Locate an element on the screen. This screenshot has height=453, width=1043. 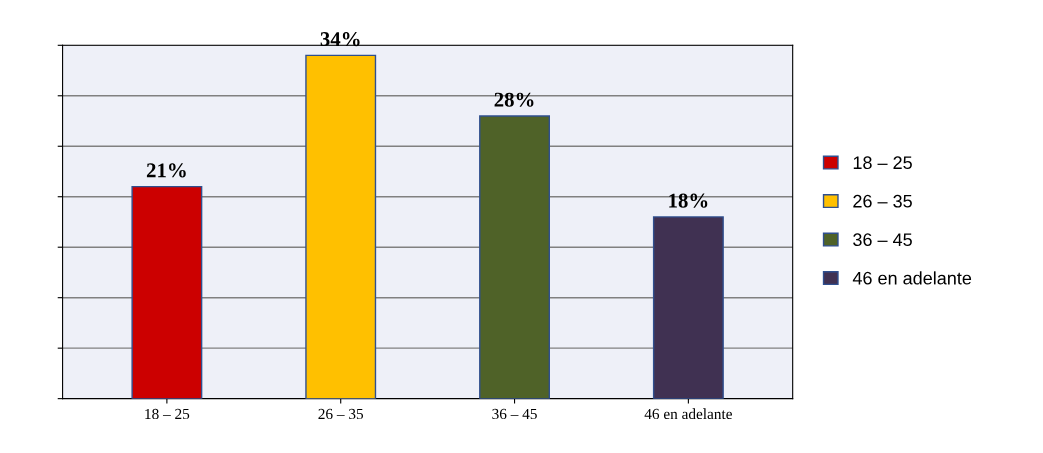
legend-label: 18 – 25 is located at coordinates (882, 163).